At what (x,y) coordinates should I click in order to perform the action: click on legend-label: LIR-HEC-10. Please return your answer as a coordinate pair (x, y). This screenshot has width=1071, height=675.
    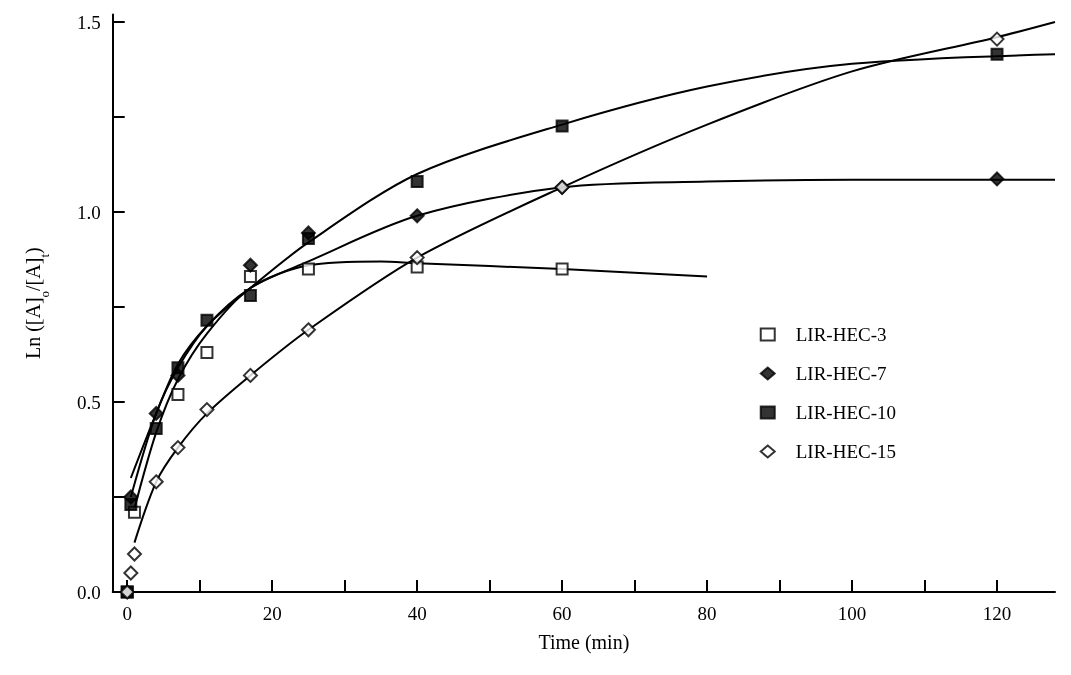
    Looking at the image, I should click on (846, 412).